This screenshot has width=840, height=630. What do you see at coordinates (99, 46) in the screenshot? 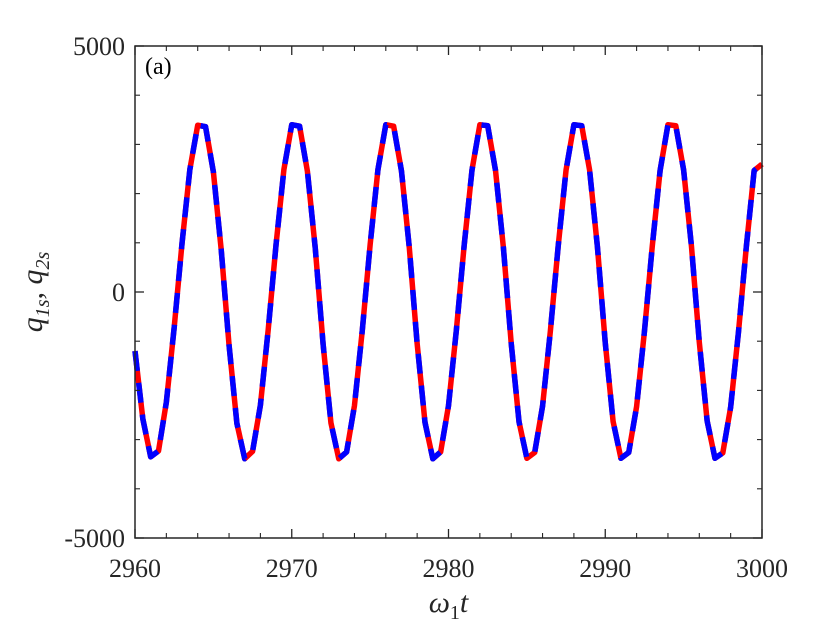
I see `y-tick-label: 5000` at bounding box center [99, 46].